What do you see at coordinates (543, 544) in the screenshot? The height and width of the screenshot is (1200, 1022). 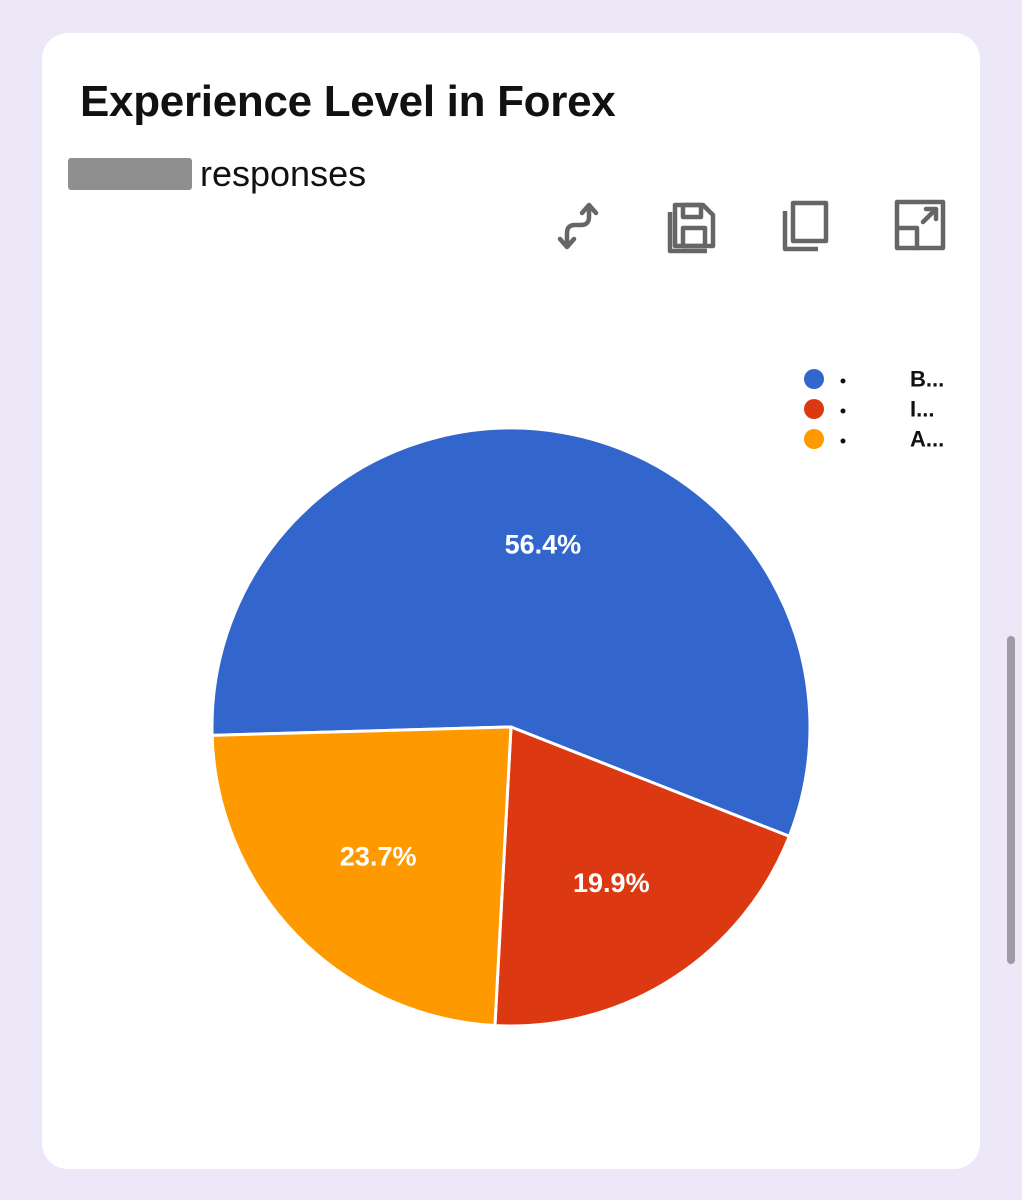 I see `slice-value-label-1: 56.4%` at bounding box center [543, 544].